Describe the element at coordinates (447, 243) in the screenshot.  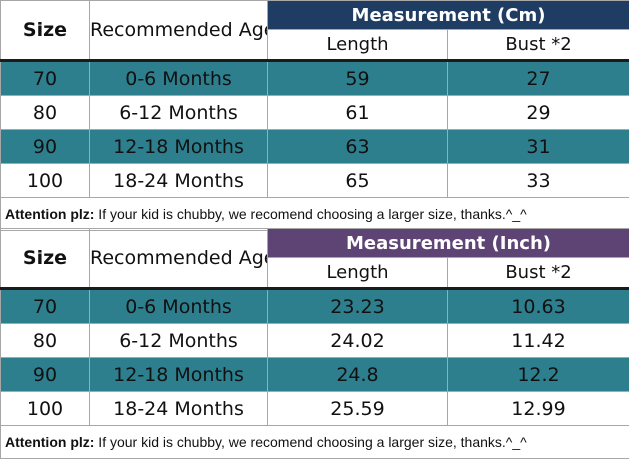
I see `header-measurement-inch: Measurement (Inch)` at that location.